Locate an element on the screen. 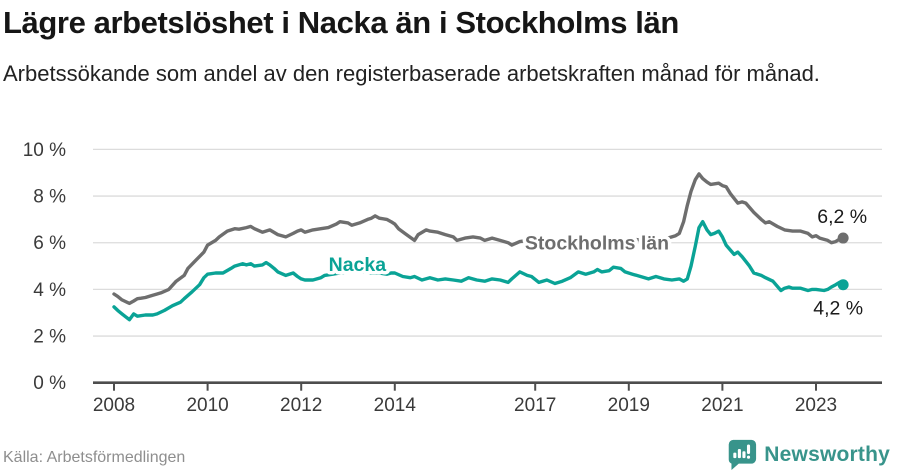 The width and height of the screenshot is (900, 474). series-end-value-nacka: 4,2 % is located at coordinates (838, 309).